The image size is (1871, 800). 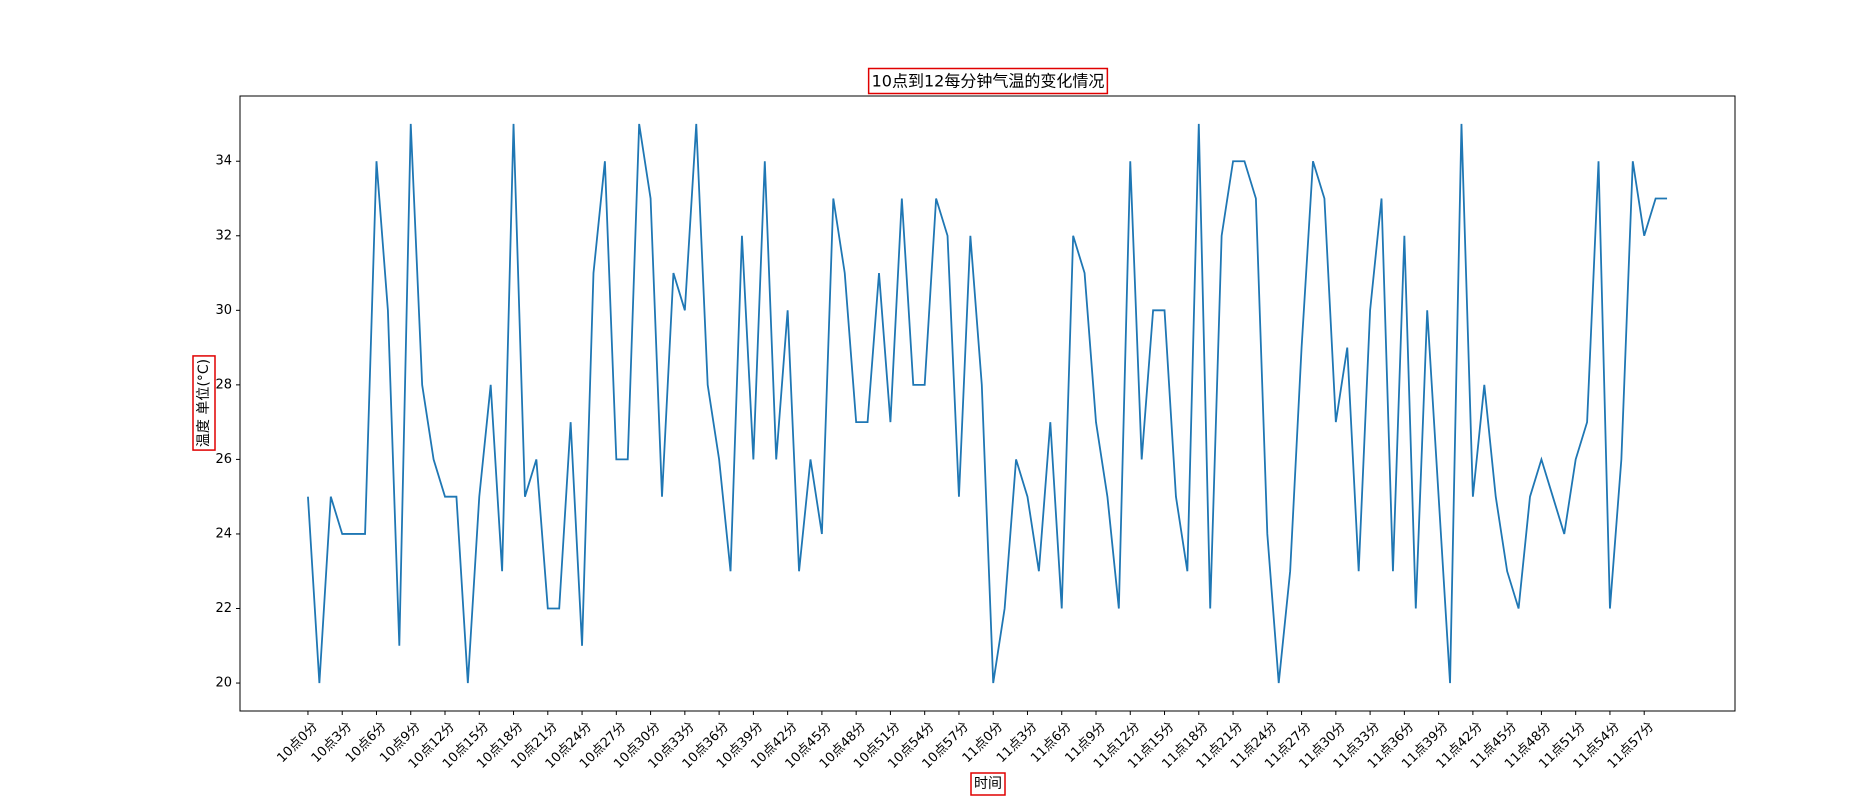 What do you see at coordinates (223, 459) in the screenshot?
I see `y-tick-label: 26` at bounding box center [223, 459].